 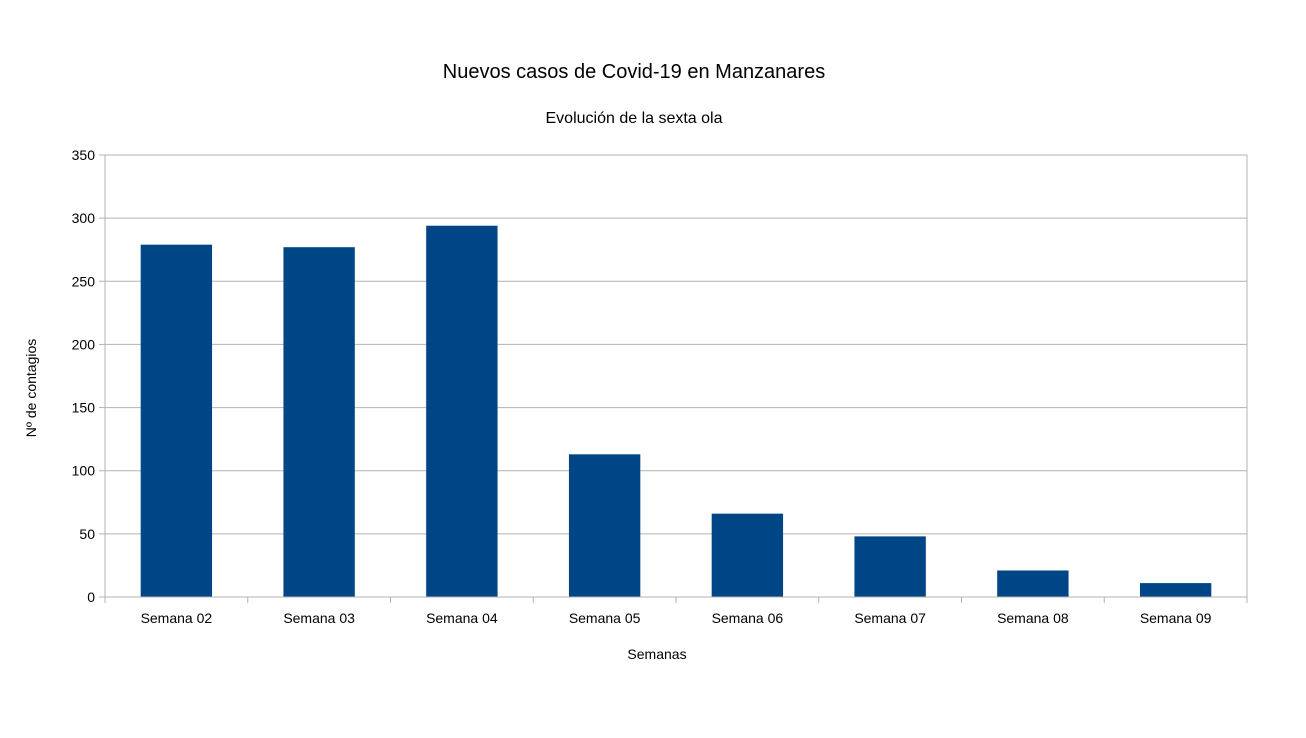 I want to click on x-tick-label: Semana 02, so click(x=177, y=618).